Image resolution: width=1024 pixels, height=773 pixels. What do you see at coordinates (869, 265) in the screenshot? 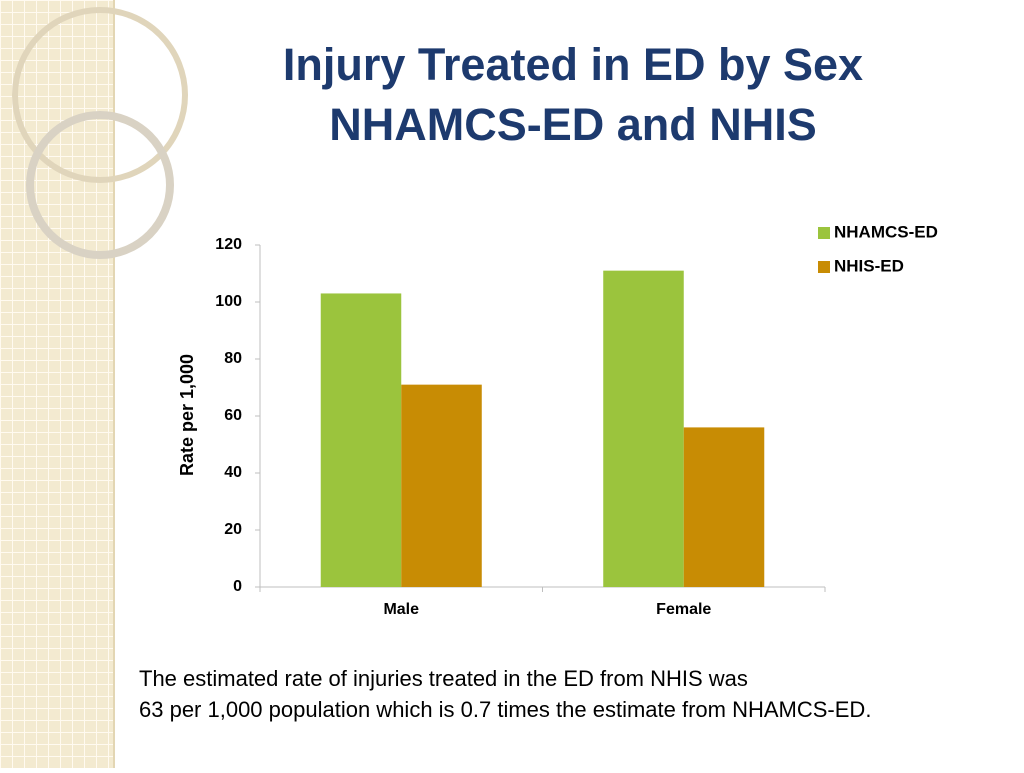
I see `legend-label: NHIS-ED` at bounding box center [869, 265].